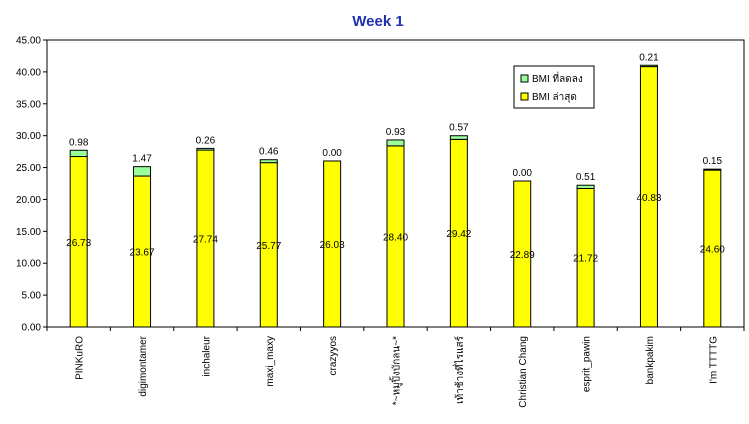 The height and width of the screenshot is (424, 749). Describe the element at coordinates (143, 365) in the screenshot. I see `x-category-label: digimontamer` at that location.